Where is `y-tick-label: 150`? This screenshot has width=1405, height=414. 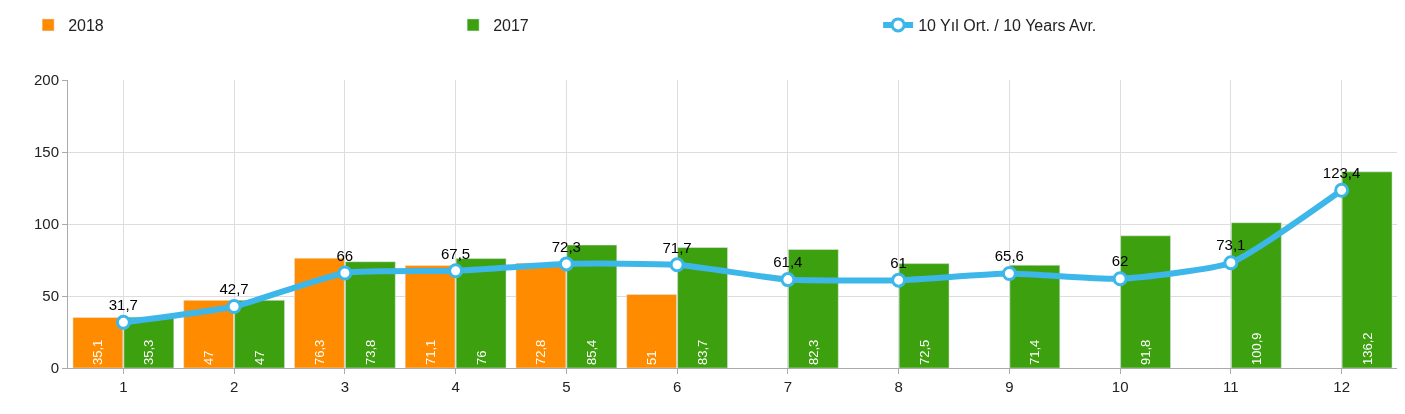 y-tick-label: 150 is located at coordinates (46, 152).